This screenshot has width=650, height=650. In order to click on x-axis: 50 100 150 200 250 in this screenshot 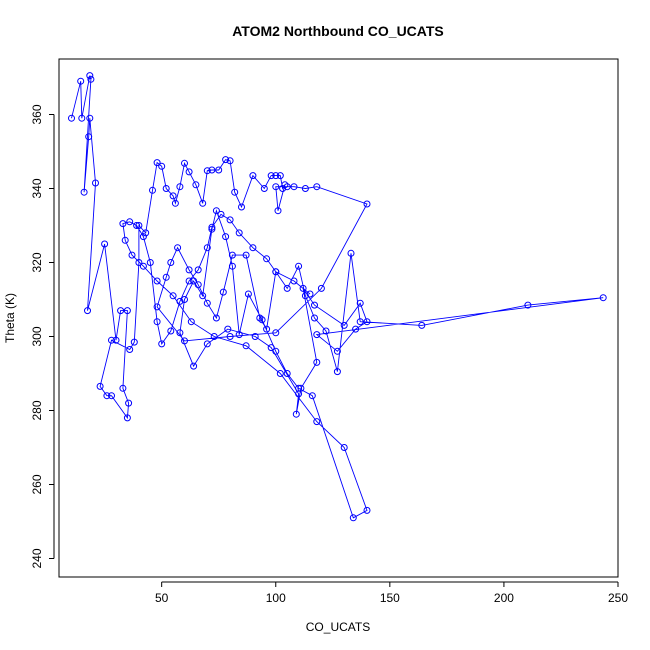, I will do `click(391, 593)`.